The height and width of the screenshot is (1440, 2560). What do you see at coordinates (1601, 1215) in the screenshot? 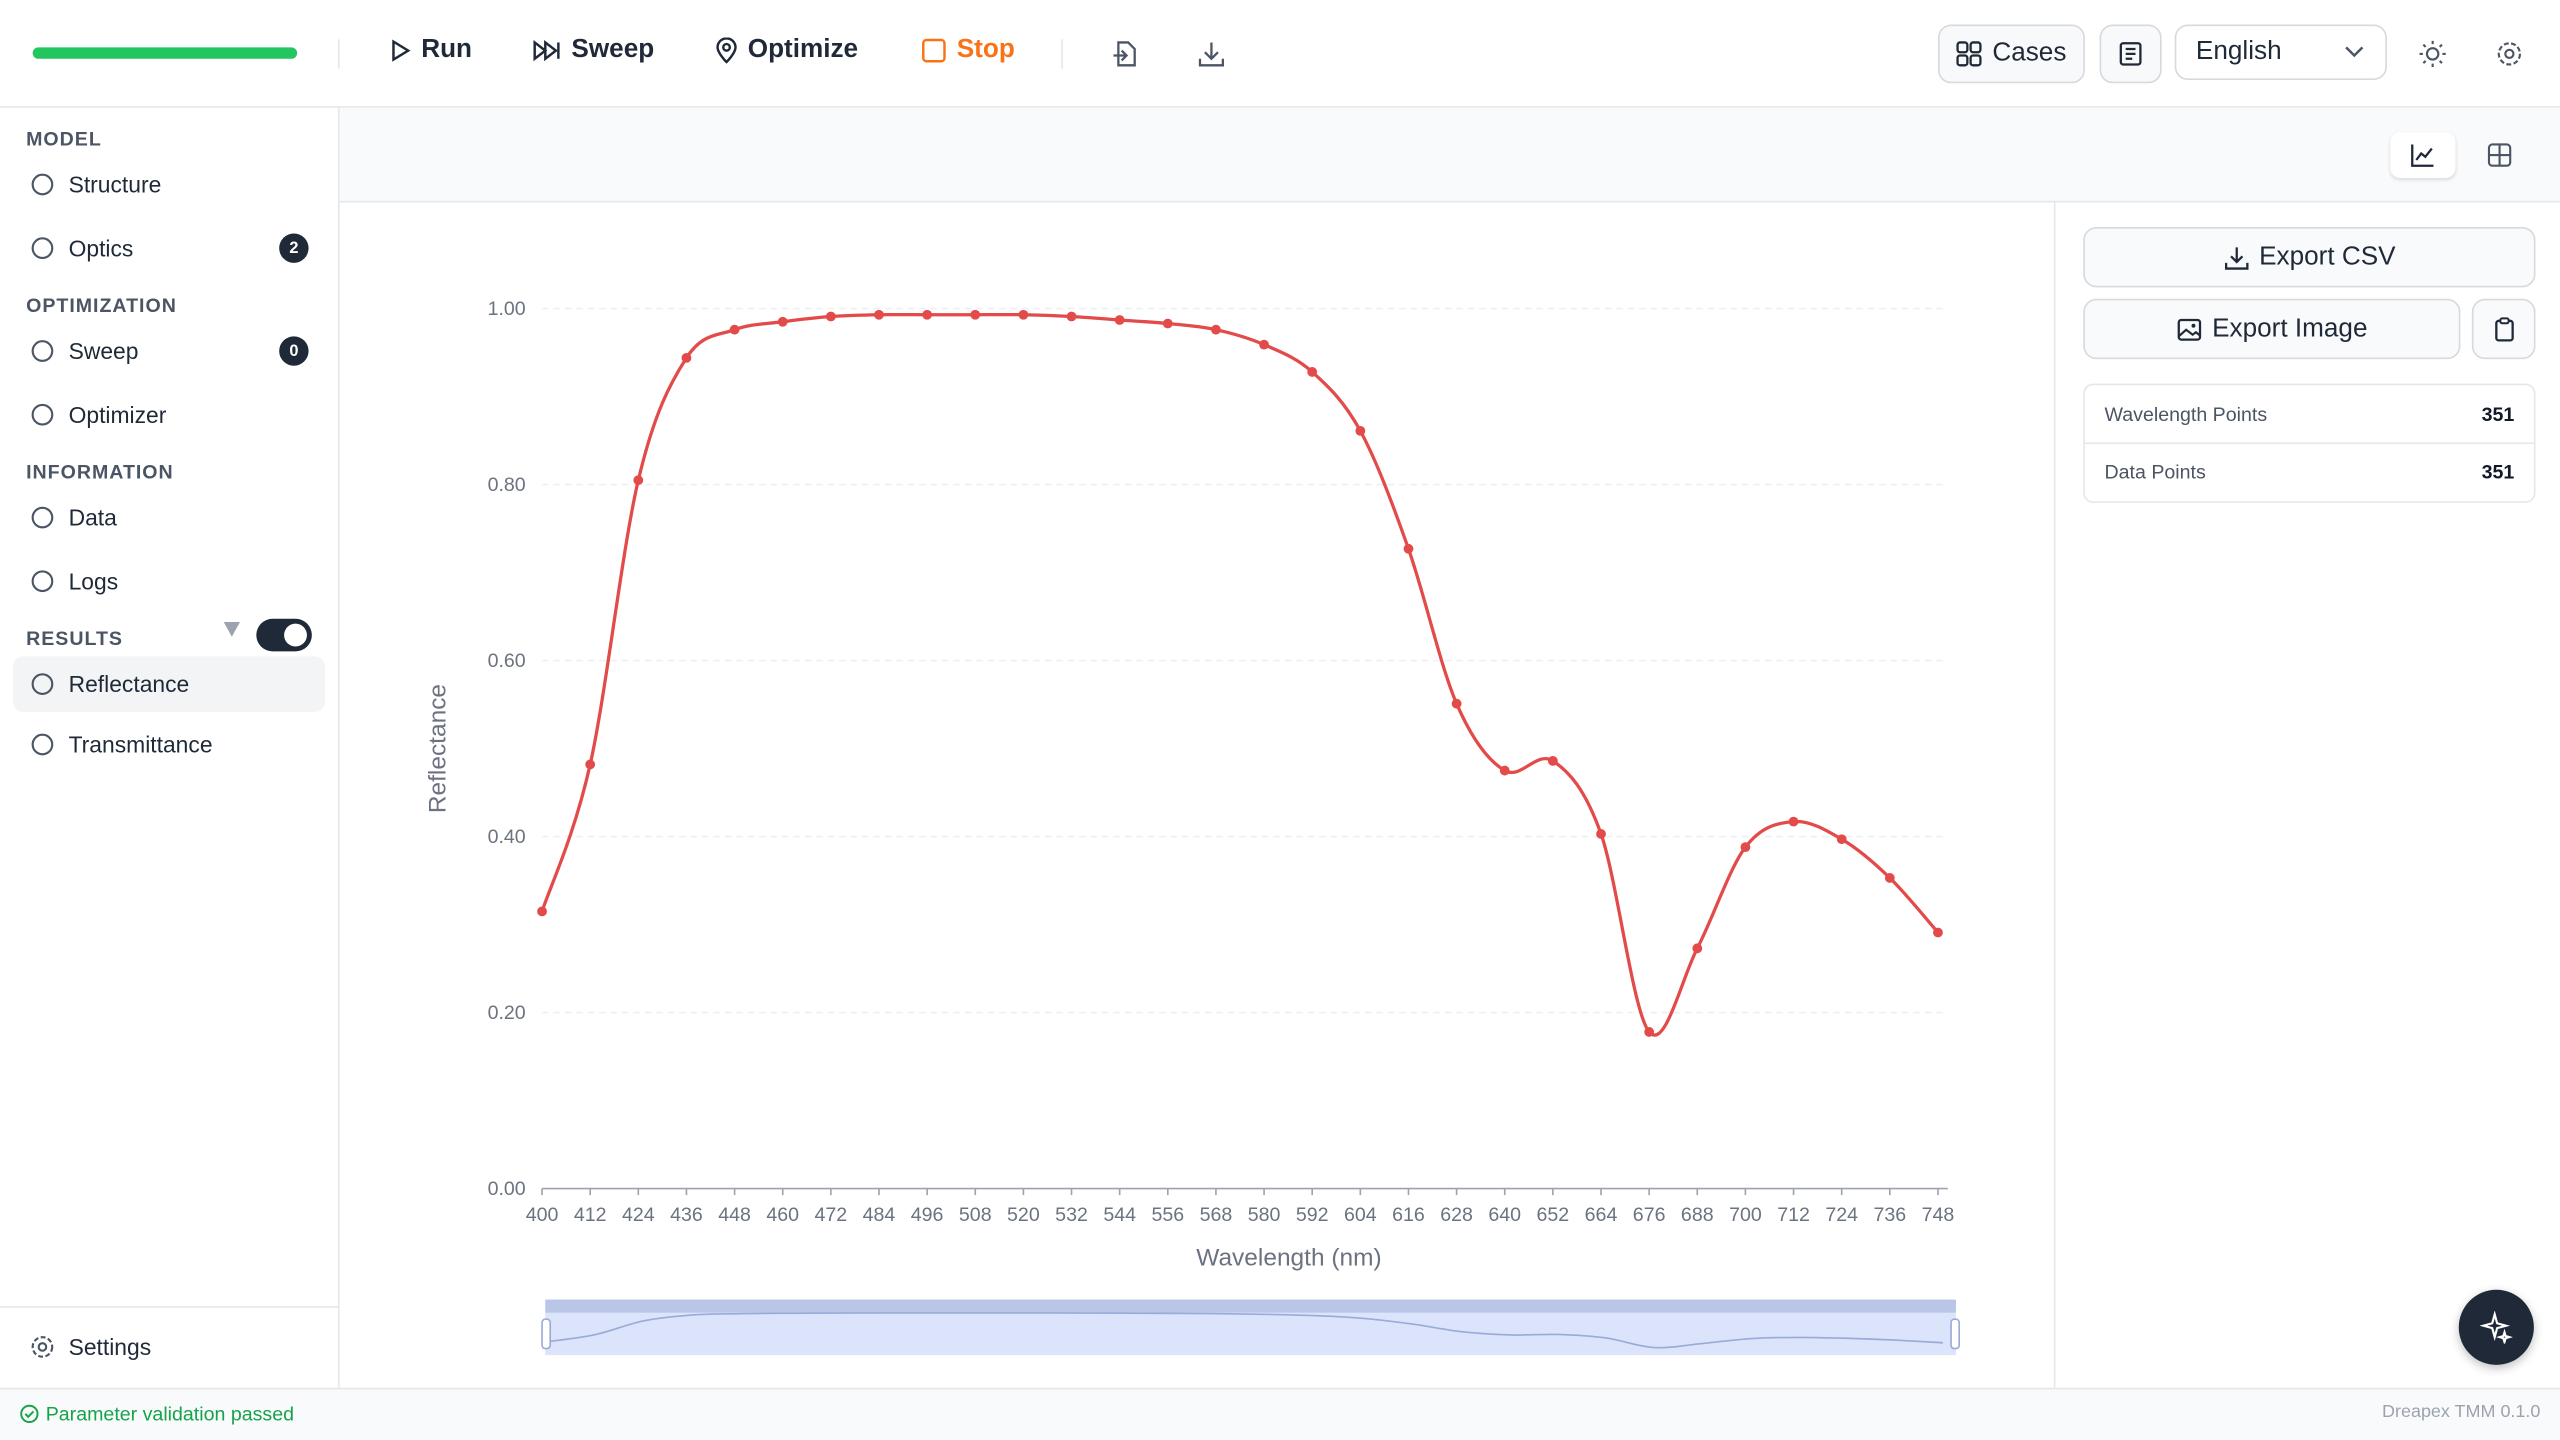
I see `x-tick-label: 664` at bounding box center [1601, 1215].